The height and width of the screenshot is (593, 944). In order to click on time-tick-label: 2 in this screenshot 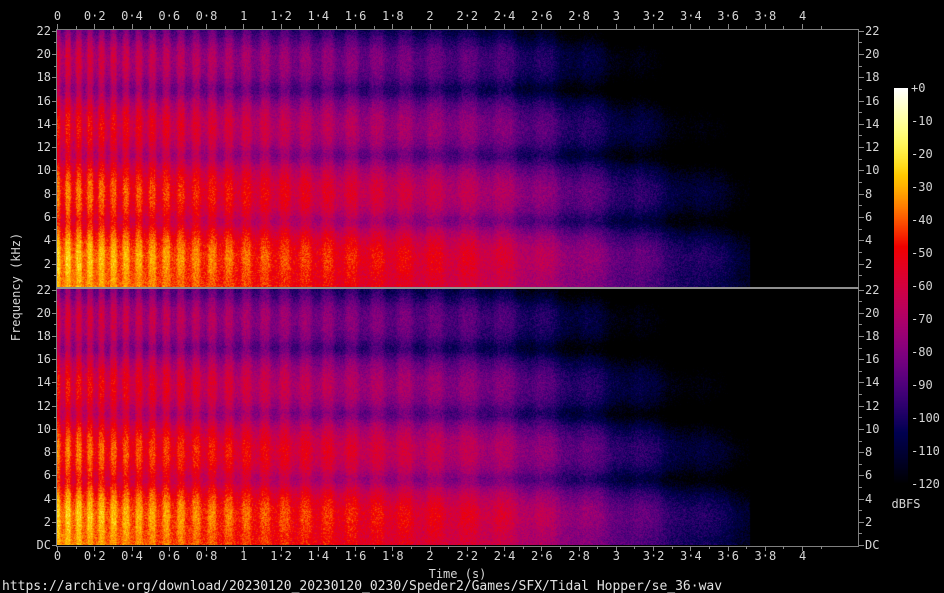, I will do `click(430, 16)`.